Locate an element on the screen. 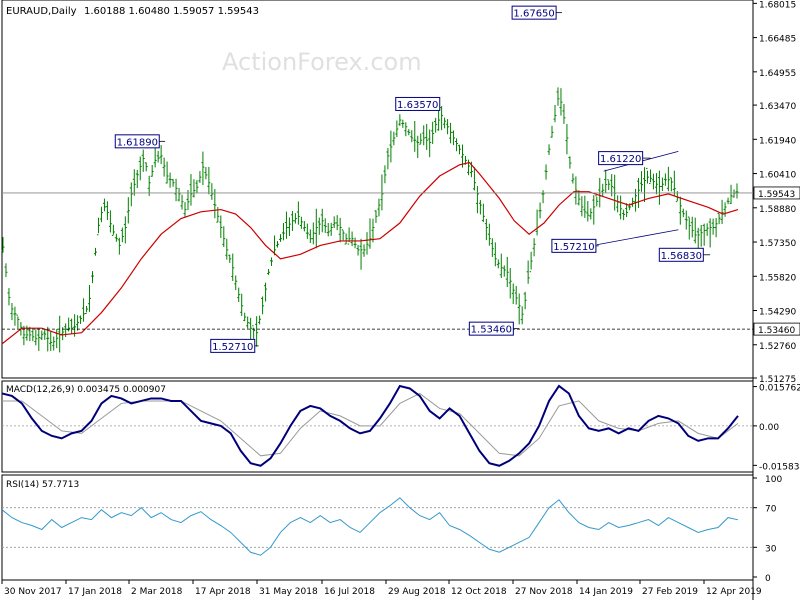 This screenshot has width=800, height=600. price-ytick-label: 1.51275 is located at coordinates (777, 380).